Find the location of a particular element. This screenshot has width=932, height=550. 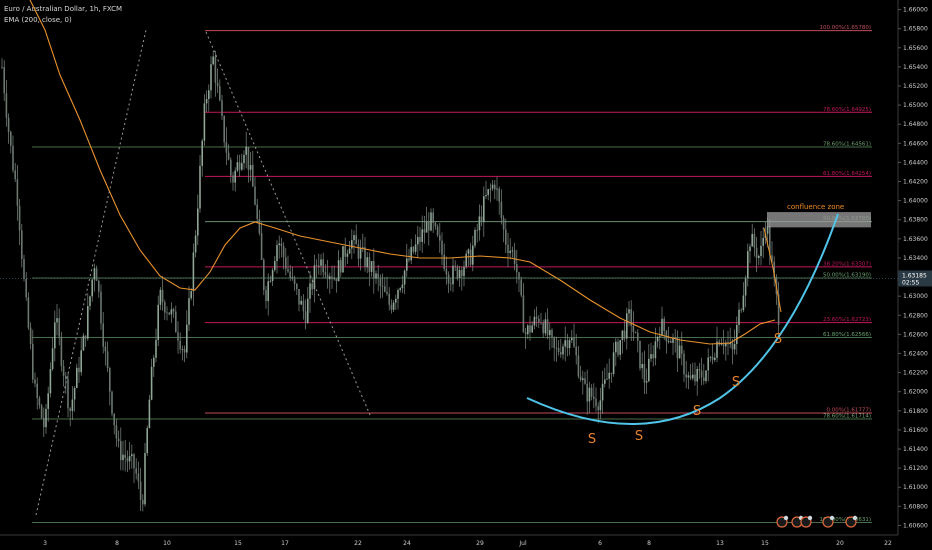

event-icon-dot is located at coordinates (786, 518).